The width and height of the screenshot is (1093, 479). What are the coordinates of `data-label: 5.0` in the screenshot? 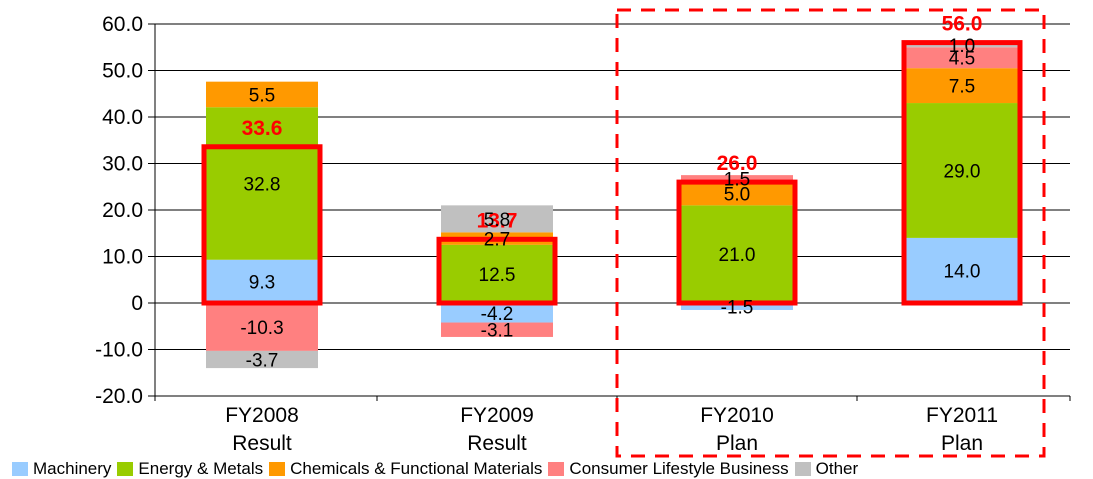 It's located at (737, 195).